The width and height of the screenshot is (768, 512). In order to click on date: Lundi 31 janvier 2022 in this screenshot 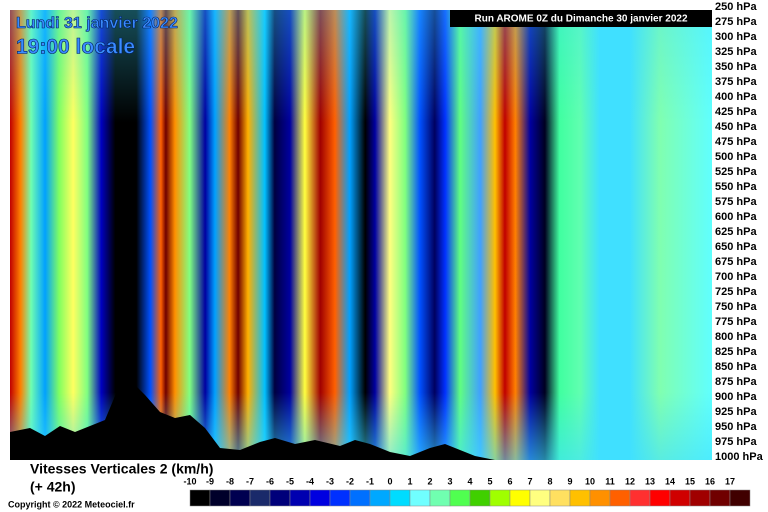, I will do `click(97, 23)`.